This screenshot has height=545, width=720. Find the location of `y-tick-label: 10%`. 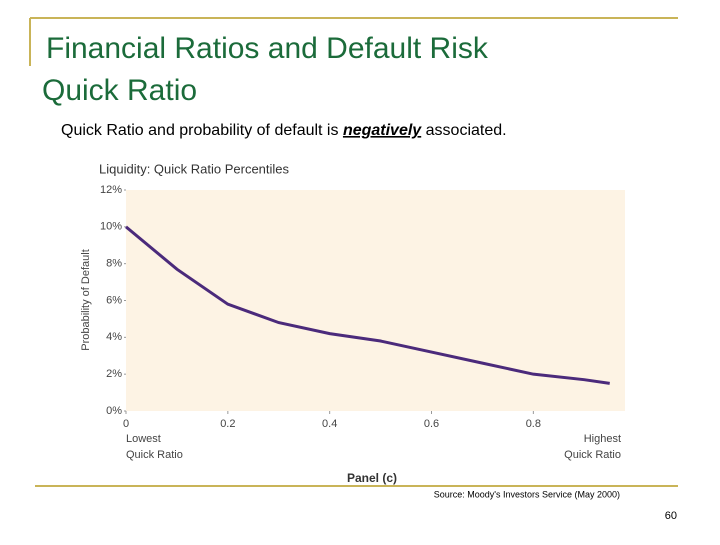

y-tick-label: 10% is located at coordinates (111, 227).